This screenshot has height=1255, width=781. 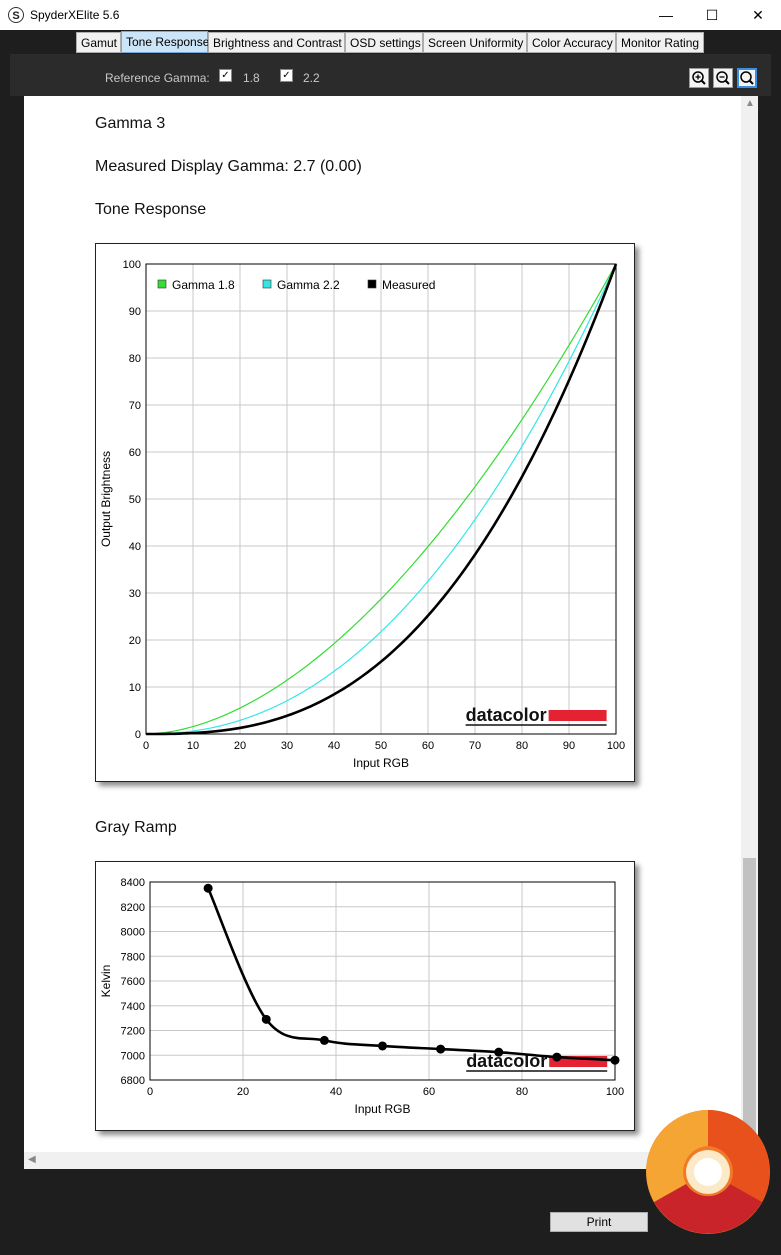 What do you see at coordinates (382, 1160) in the screenshot?
I see `horizontal-scrollbar: ◀` at bounding box center [382, 1160].